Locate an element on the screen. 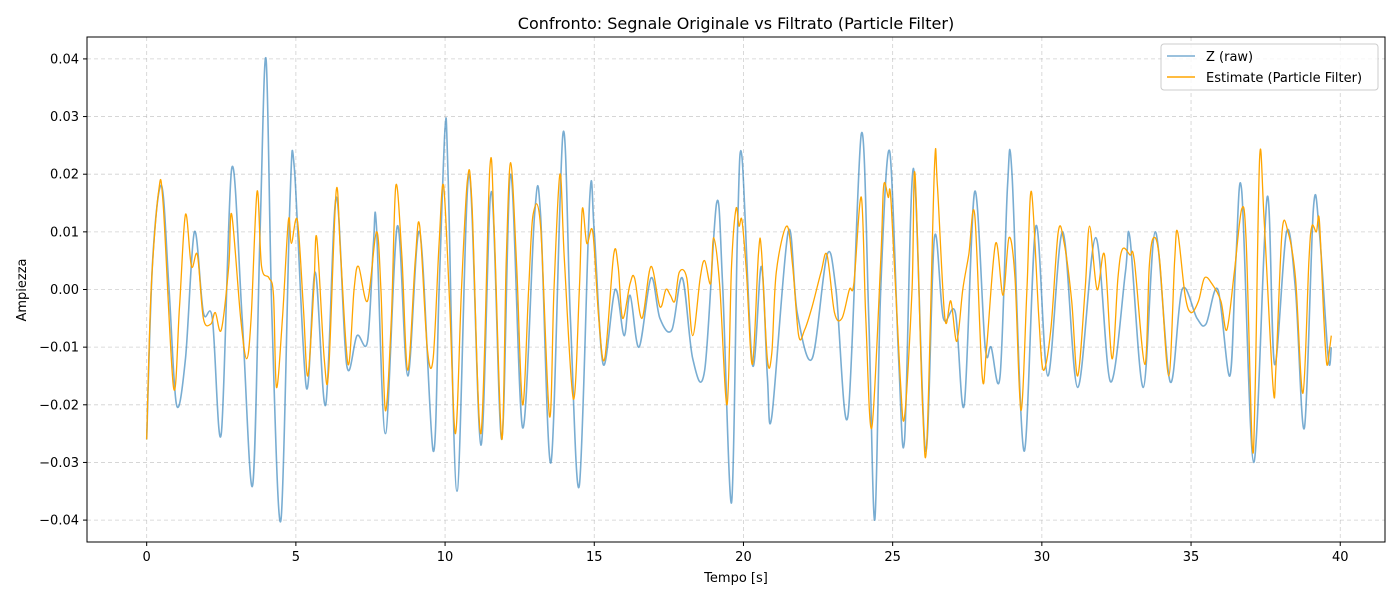 The image size is (1400, 600). y-axis-ticks: −0.04 −0.03 −0.02 −0.01 0.00 0.01 0.02 0.03 0.04 is located at coordinates (63, 290).